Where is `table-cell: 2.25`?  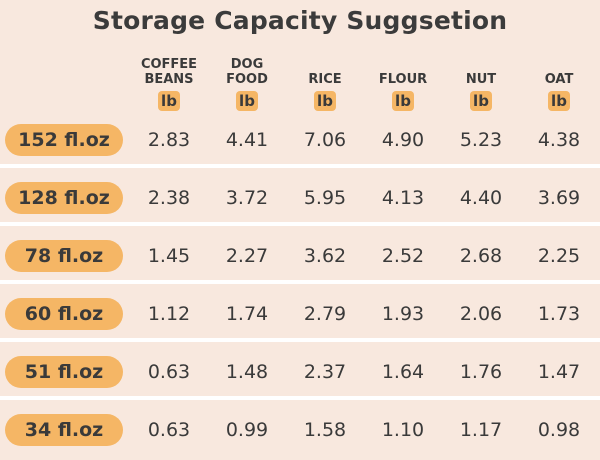 table-cell: 2.25 is located at coordinates (559, 256).